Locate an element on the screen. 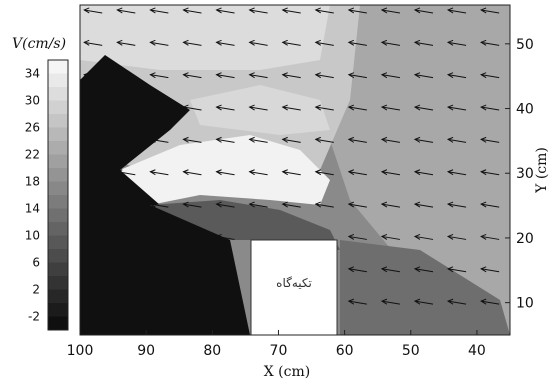  contour-dark-mid is located at coordinates (245, 225).